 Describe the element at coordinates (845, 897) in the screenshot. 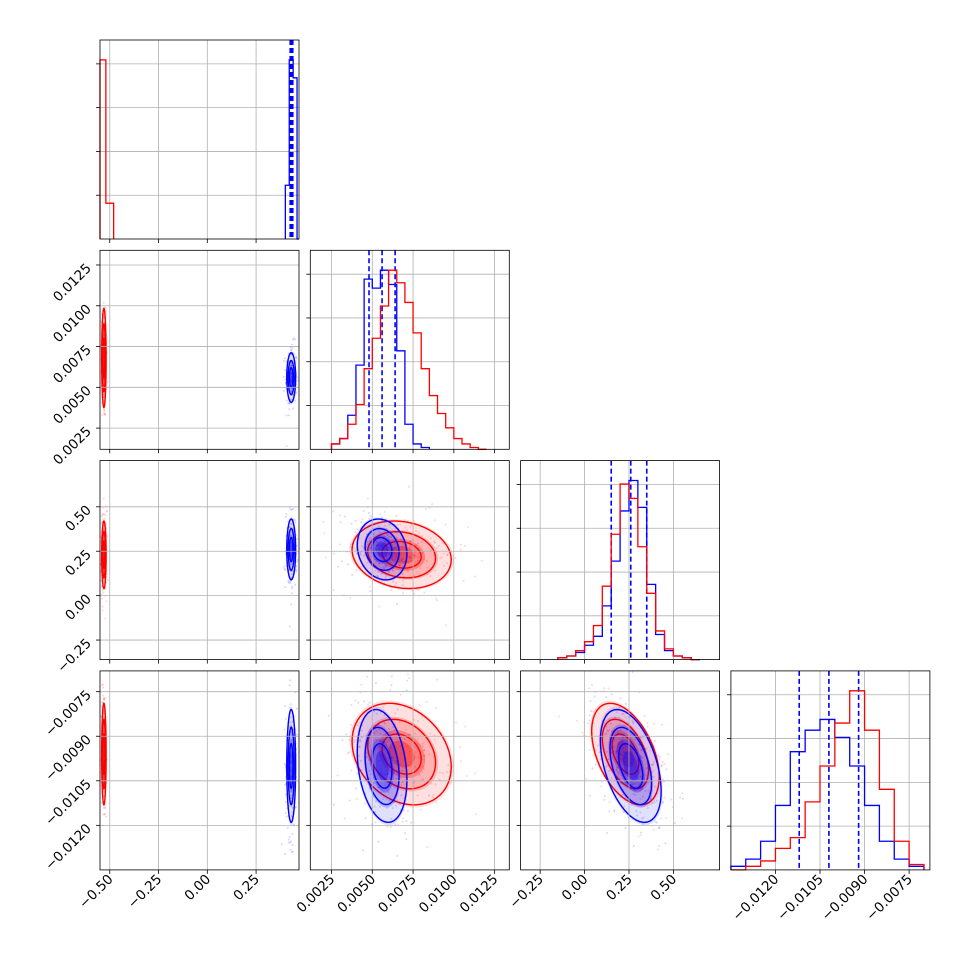

I see `x-tick-label: −0.0090` at that location.